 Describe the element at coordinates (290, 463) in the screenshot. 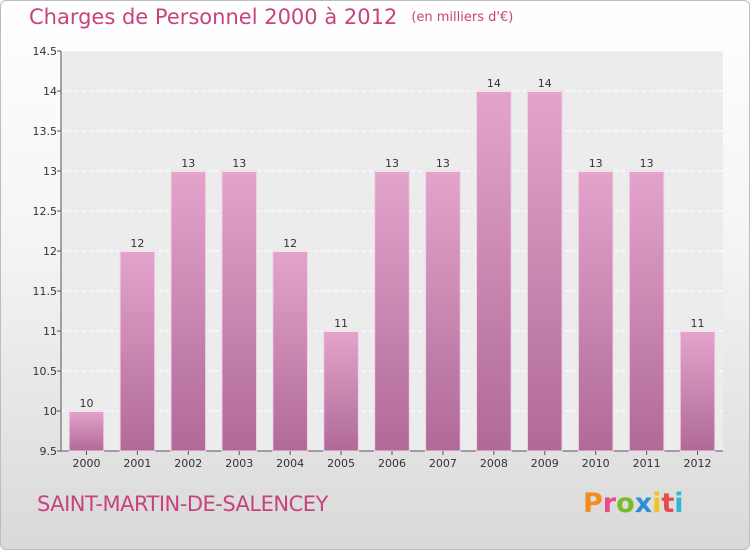

I see `x-tick-label: 2004` at that location.